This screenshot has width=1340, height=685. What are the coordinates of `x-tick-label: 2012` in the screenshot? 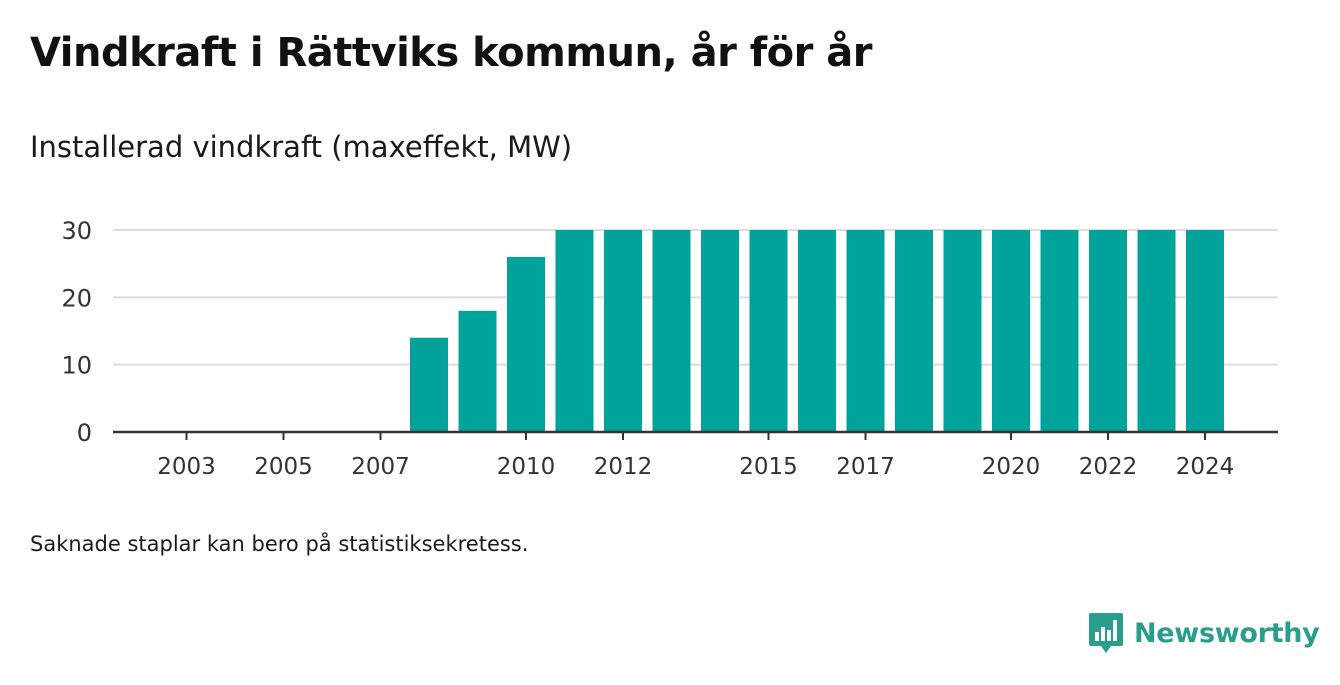 It's located at (623, 467).